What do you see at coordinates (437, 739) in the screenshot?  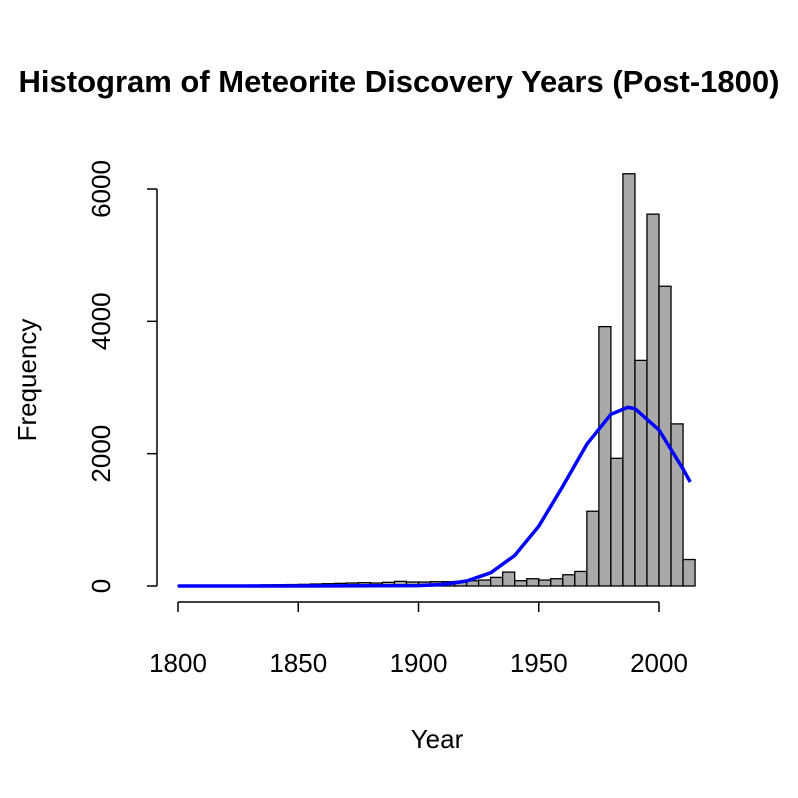 I see `x-axis-label: Year` at bounding box center [437, 739].